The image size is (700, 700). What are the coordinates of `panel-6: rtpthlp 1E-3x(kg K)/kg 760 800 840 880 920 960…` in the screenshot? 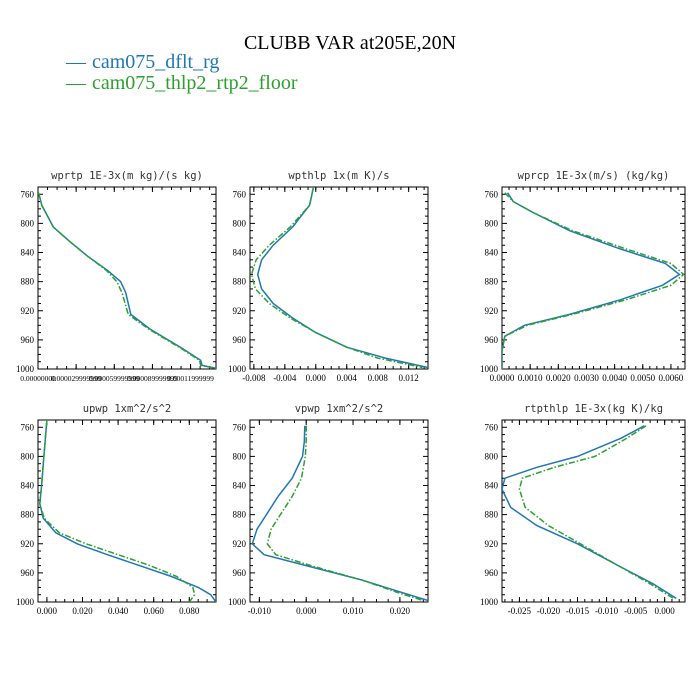 It's located at (583, 509).